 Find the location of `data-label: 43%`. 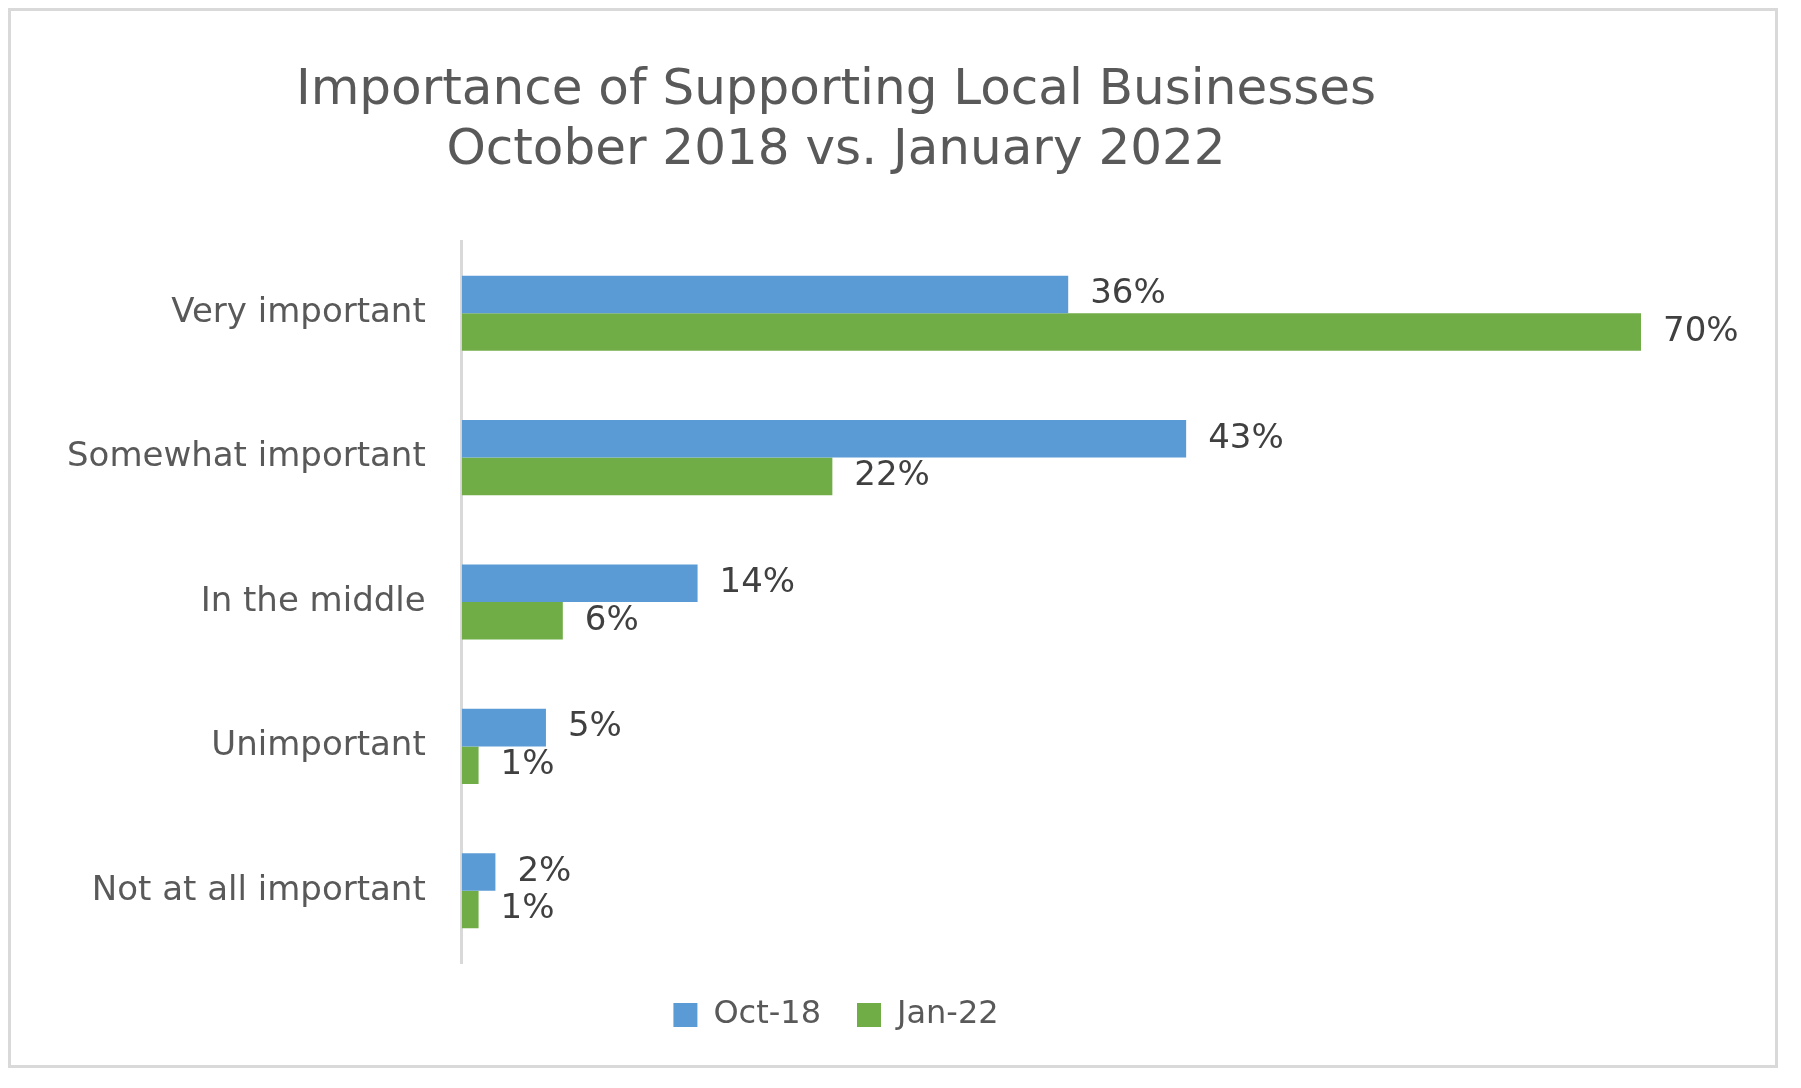

data-label: 43% is located at coordinates (1246, 435).